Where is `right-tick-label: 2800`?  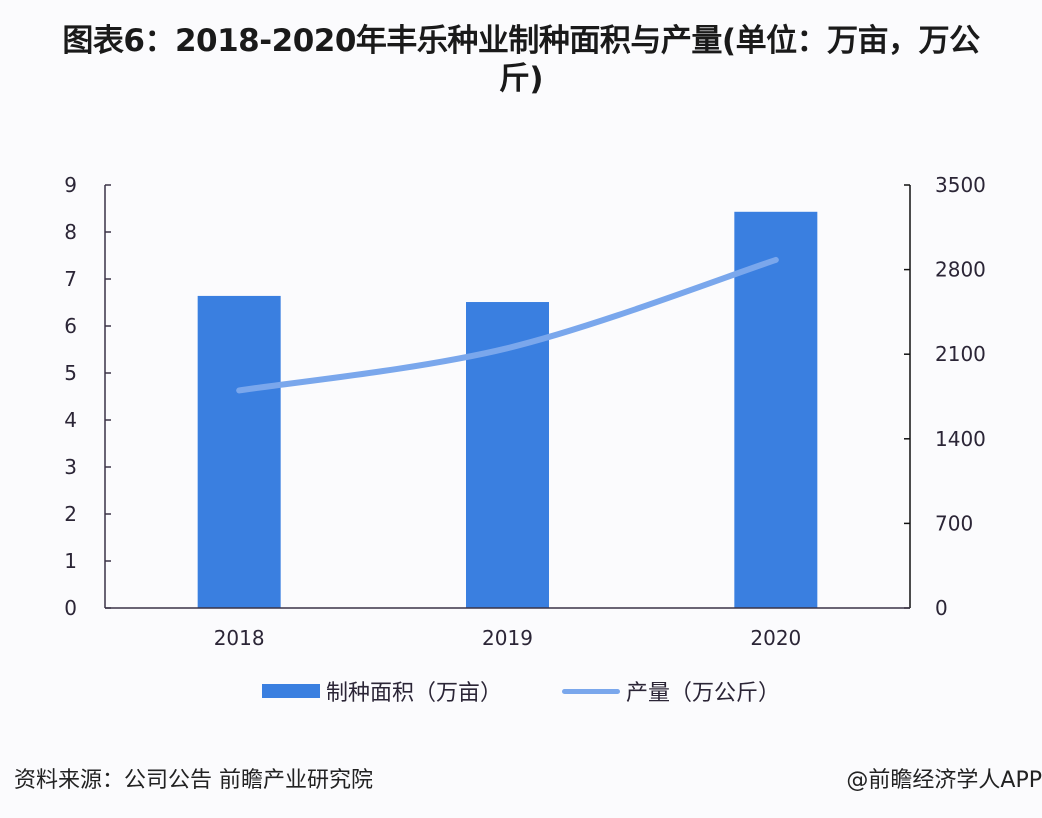 right-tick-label: 2800 is located at coordinates (960, 270).